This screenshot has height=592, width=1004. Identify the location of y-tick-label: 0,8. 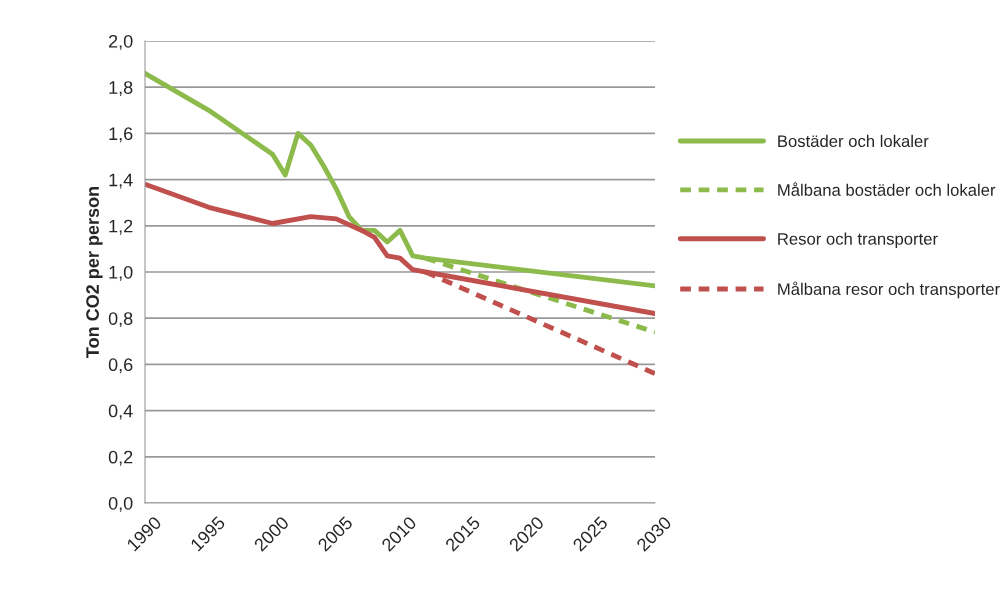
(120, 320).